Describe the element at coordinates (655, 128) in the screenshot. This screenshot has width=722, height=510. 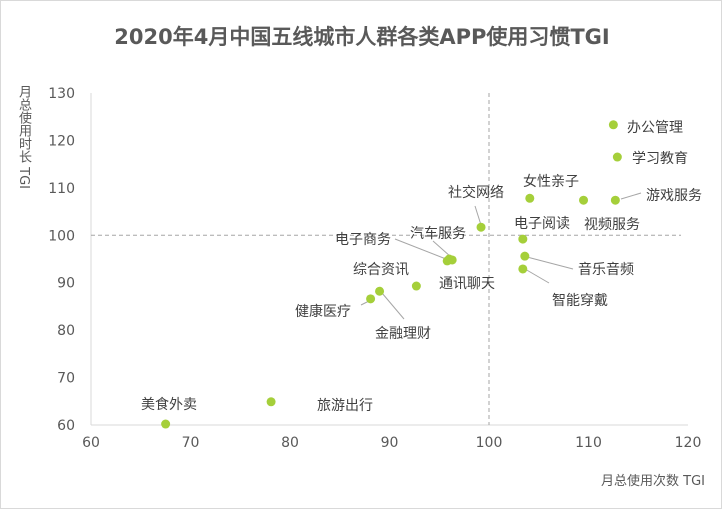
I see `data-label: 办公管理` at that location.